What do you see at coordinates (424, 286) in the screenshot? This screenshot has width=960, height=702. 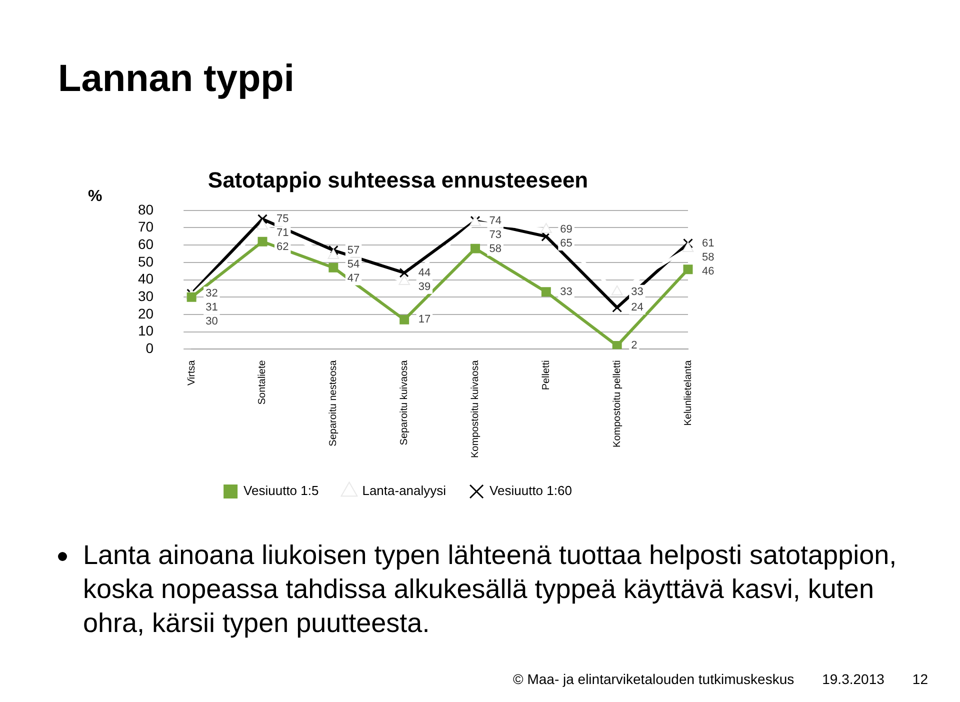 I see `data-label: 39` at bounding box center [424, 286].